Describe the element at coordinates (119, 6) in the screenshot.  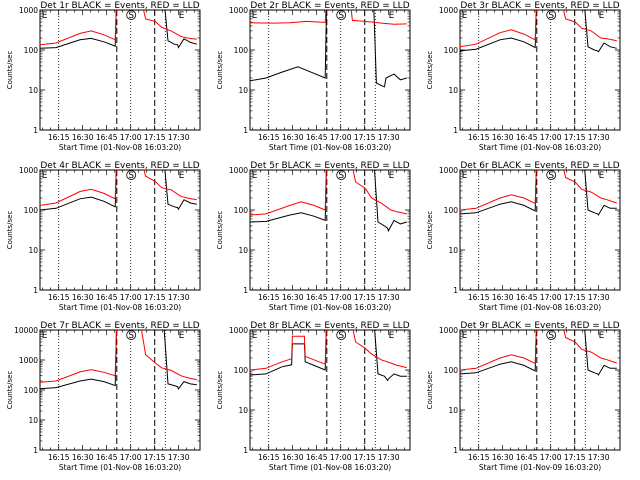
I see `panel-title: Det 1r BLACK = Events, RED = LLD` at that location.